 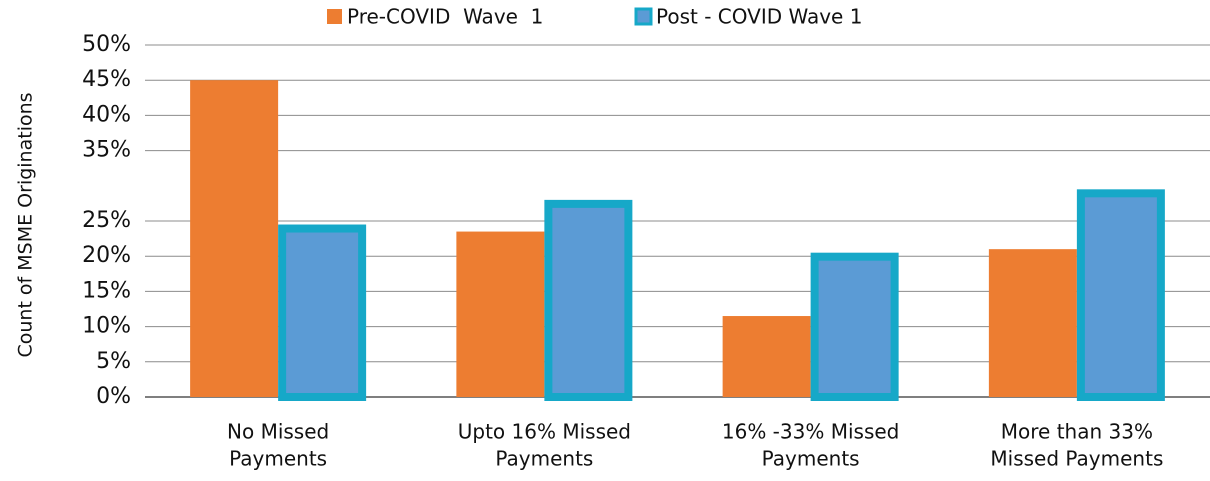 What do you see at coordinates (106, 255) in the screenshot?
I see `y-tick-label: 20%` at bounding box center [106, 255].